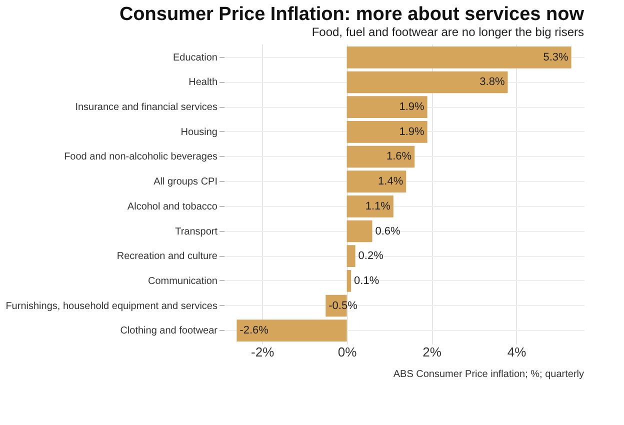 This screenshot has height=425, width=624. What do you see at coordinates (556, 57) in the screenshot?
I see `data-label: 5.3%` at bounding box center [556, 57].